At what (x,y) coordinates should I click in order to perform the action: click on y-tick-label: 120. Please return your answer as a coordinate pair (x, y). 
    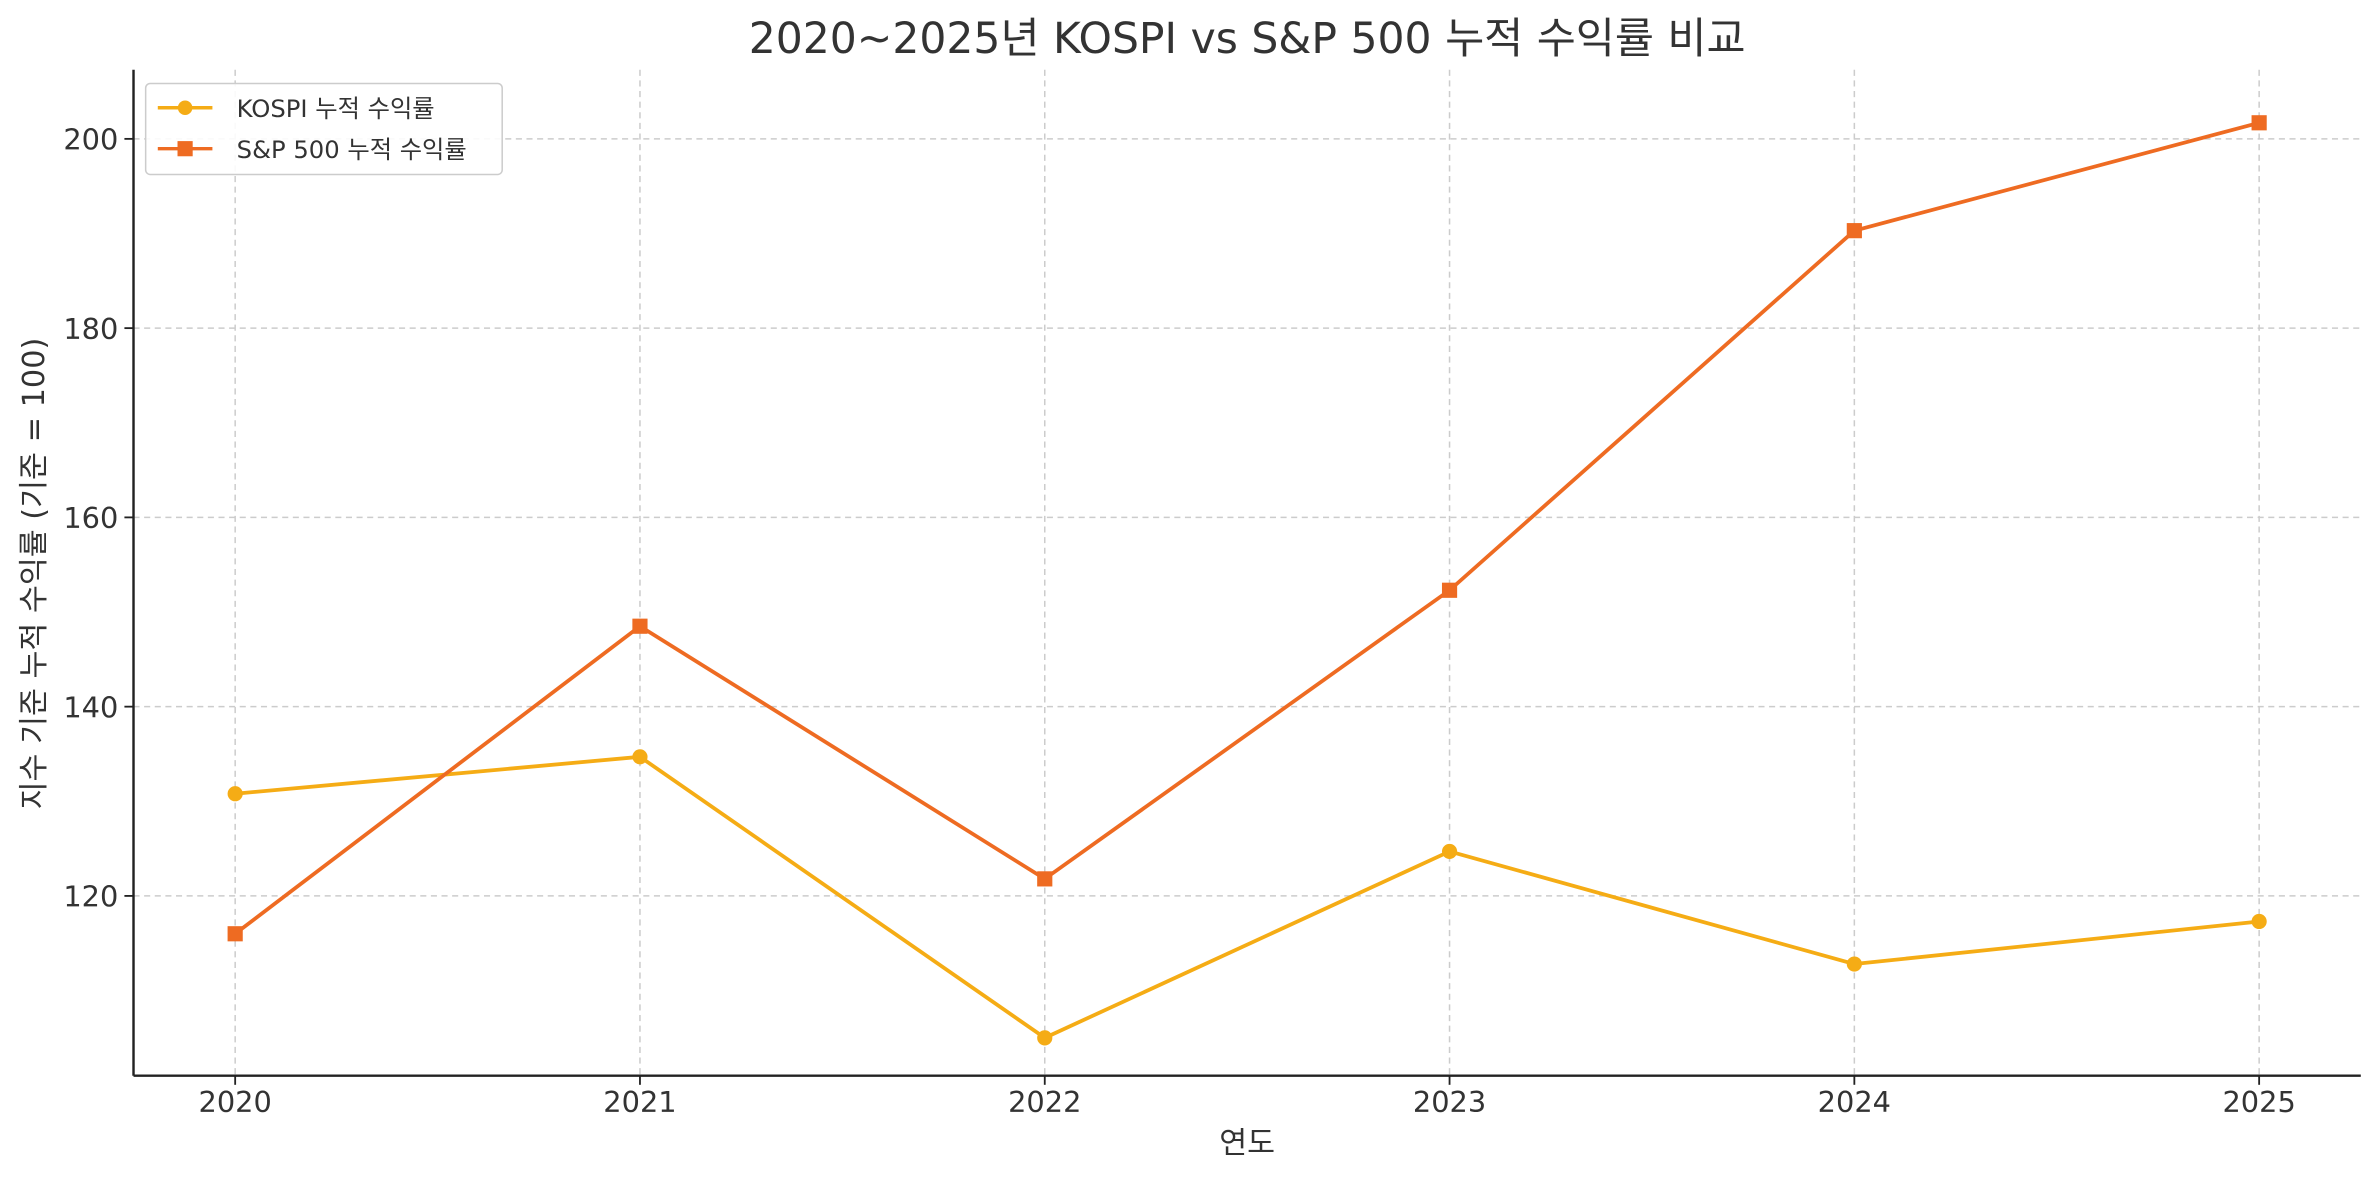
    Looking at the image, I should click on (90, 897).